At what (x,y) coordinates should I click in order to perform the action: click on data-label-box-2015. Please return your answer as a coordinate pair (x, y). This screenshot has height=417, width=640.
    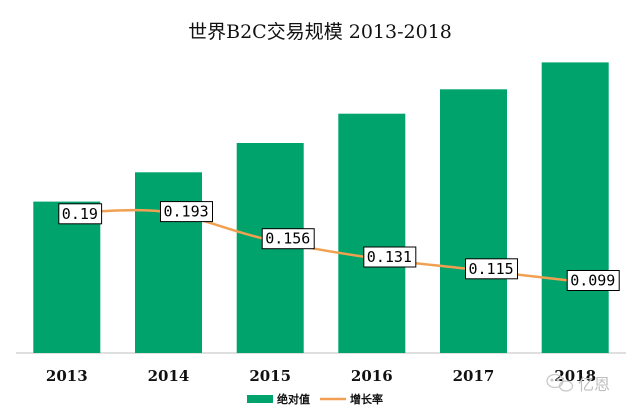
    Looking at the image, I should click on (288, 239).